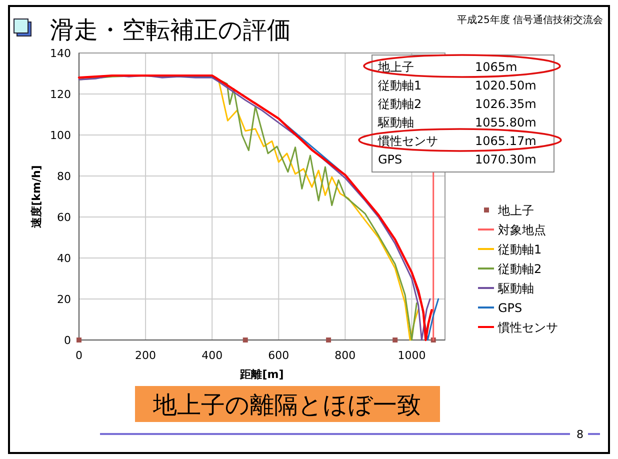 This screenshot has width=618, height=459. What do you see at coordinates (60, 94) in the screenshot?
I see `y-tick-label: 120` at bounding box center [60, 94].